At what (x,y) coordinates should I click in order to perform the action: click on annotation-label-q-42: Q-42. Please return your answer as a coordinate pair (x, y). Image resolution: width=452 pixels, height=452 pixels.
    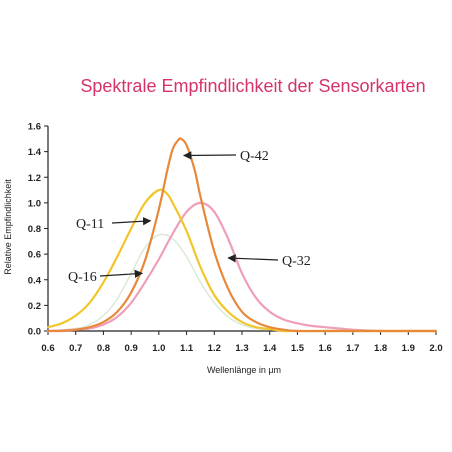
    Looking at the image, I should click on (254, 156).